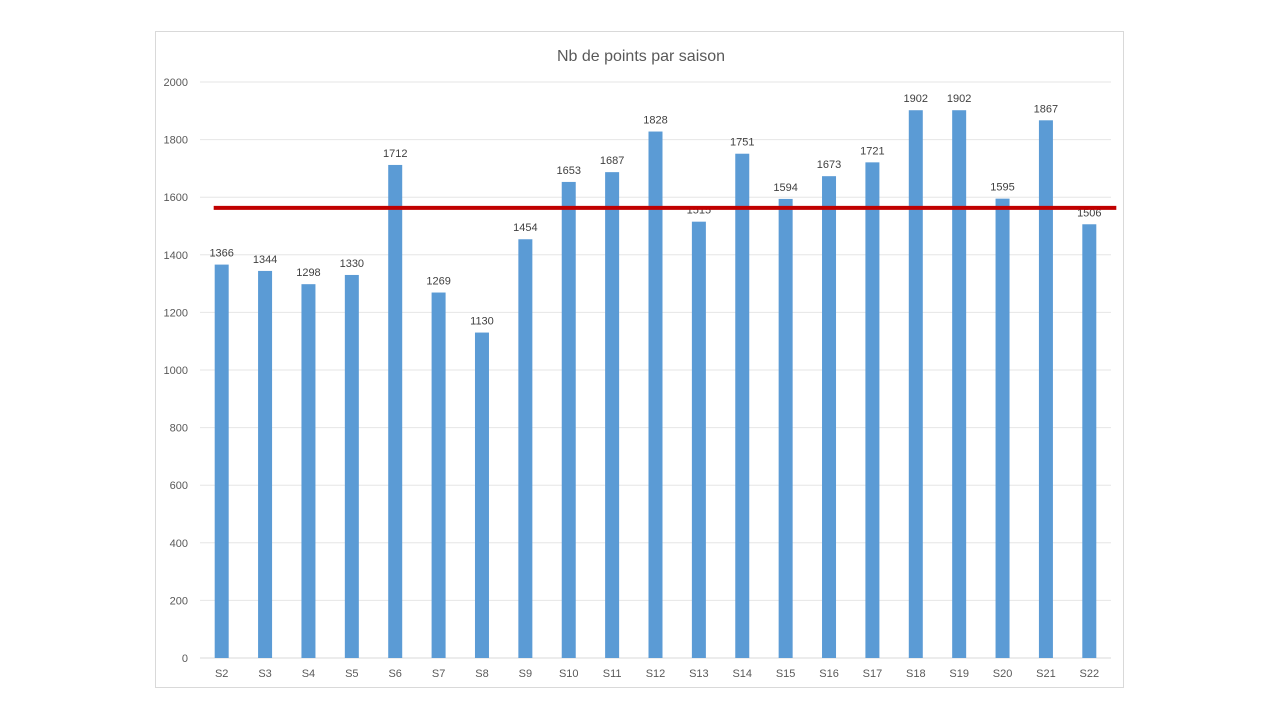  What do you see at coordinates (221, 674) in the screenshot?
I see `x-tick-label: S2` at bounding box center [221, 674].